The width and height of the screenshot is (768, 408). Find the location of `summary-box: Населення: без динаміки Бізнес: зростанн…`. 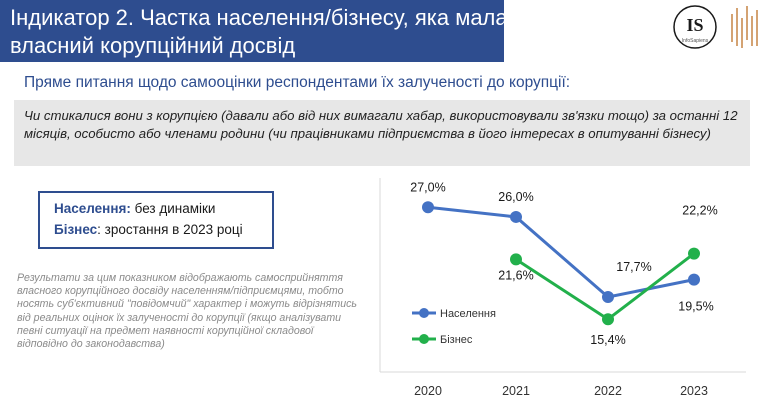

summary-box: Населення: без динаміки Бізнес: зростанн… is located at coordinates (156, 220).